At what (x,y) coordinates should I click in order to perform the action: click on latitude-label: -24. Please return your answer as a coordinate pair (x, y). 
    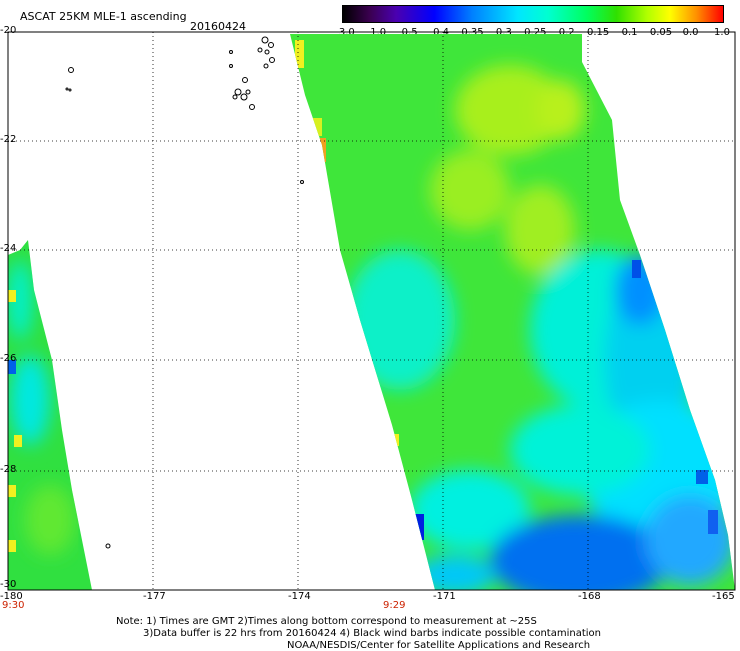
    Looking at the image, I should click on (8, 248).